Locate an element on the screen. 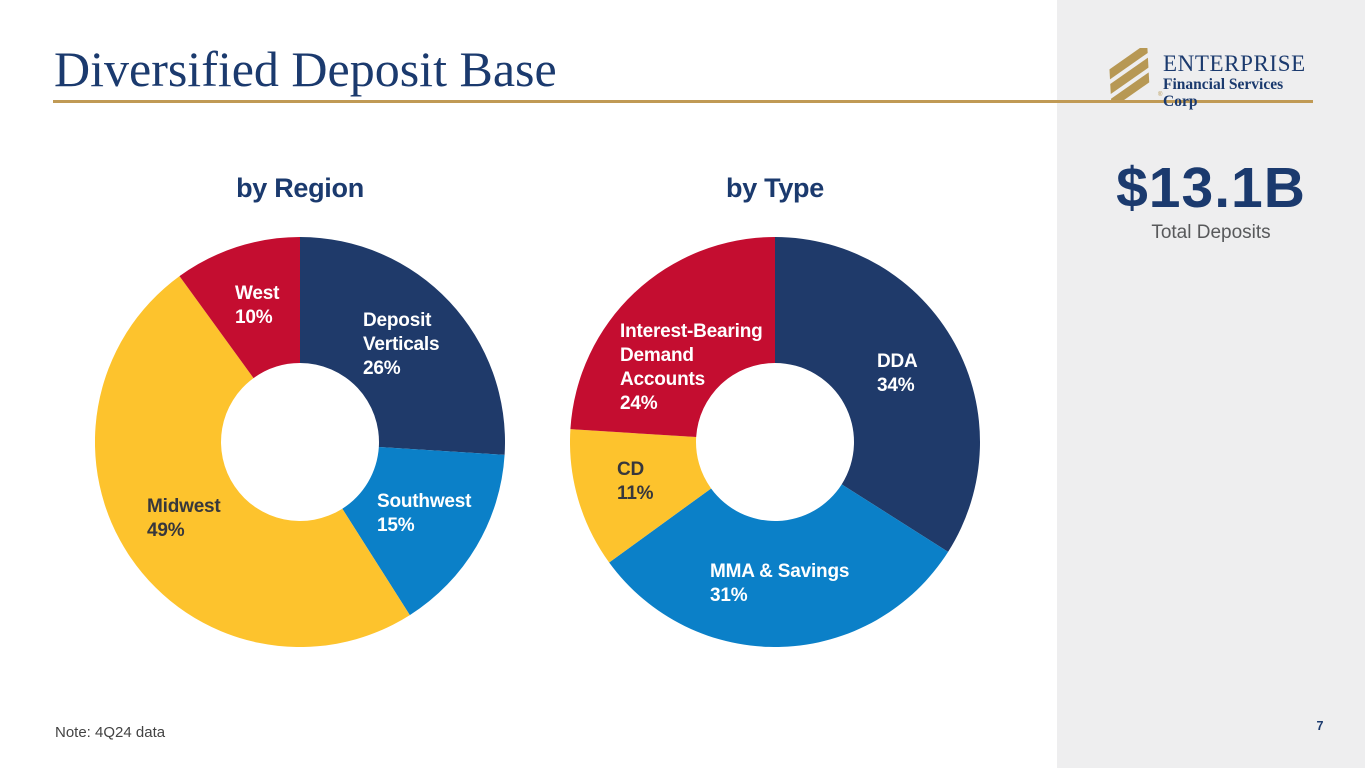 The height and width of the screenshot is (768, 1365). total-deposits-value: $13.1B is located at coordinates (1211, 188).